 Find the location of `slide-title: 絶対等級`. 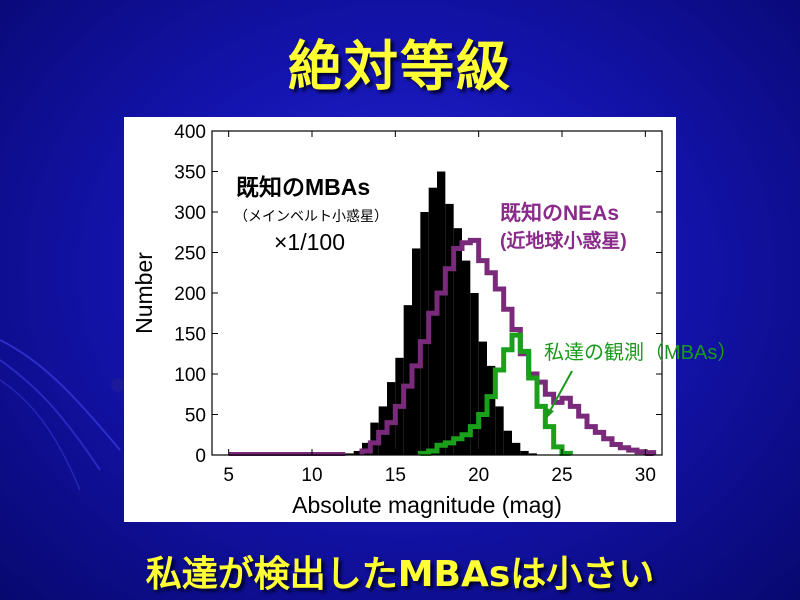

slide-title: 絶対等級 is located at coordinates (400, 66).